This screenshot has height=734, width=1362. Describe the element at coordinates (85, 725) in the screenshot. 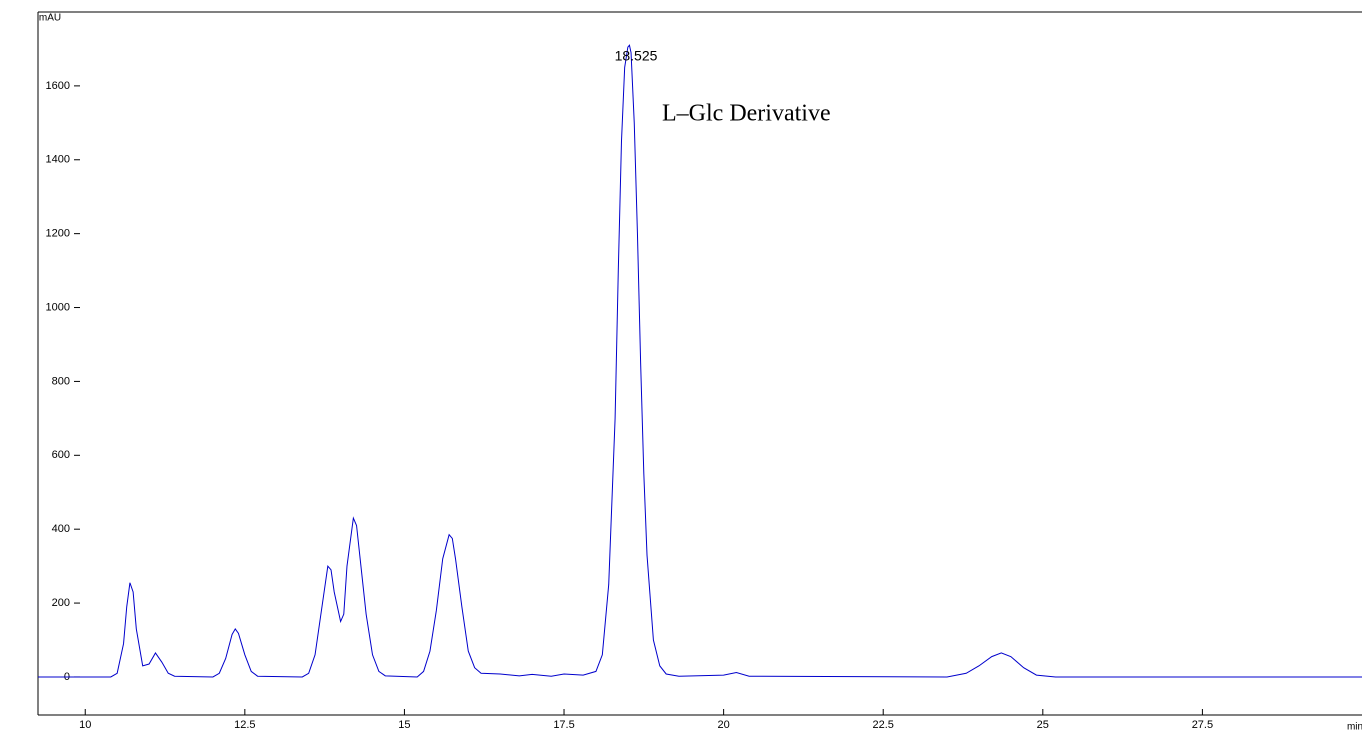

I see `x-tick-label: 10` at that location.